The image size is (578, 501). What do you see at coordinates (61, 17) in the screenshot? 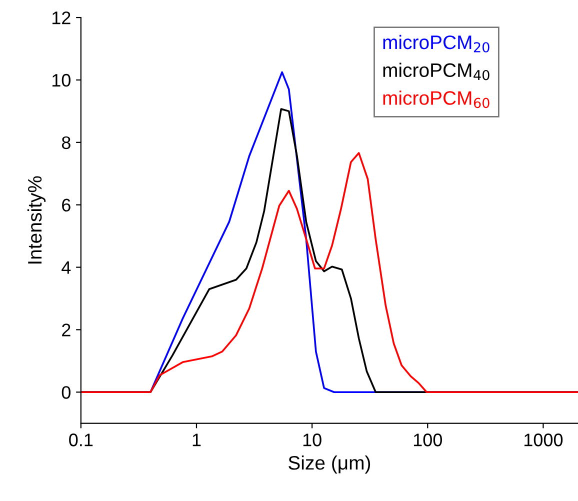
I see `y-tick-label: 12` at bounding box center [61, 17].